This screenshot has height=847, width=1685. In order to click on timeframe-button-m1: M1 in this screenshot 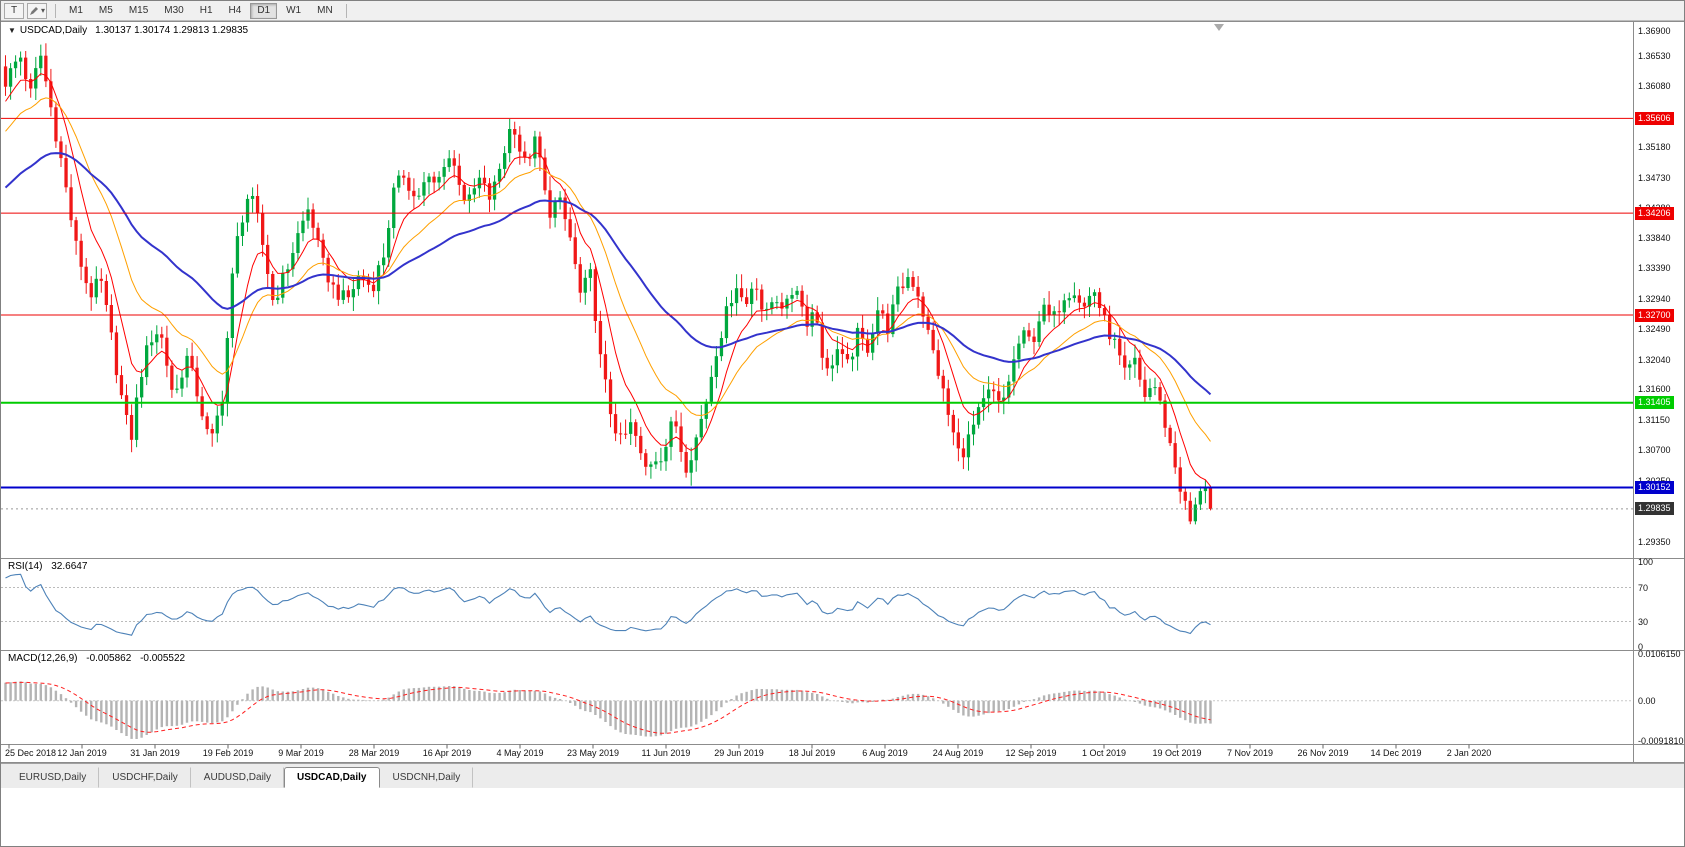, I will do `click(76, 11)`.